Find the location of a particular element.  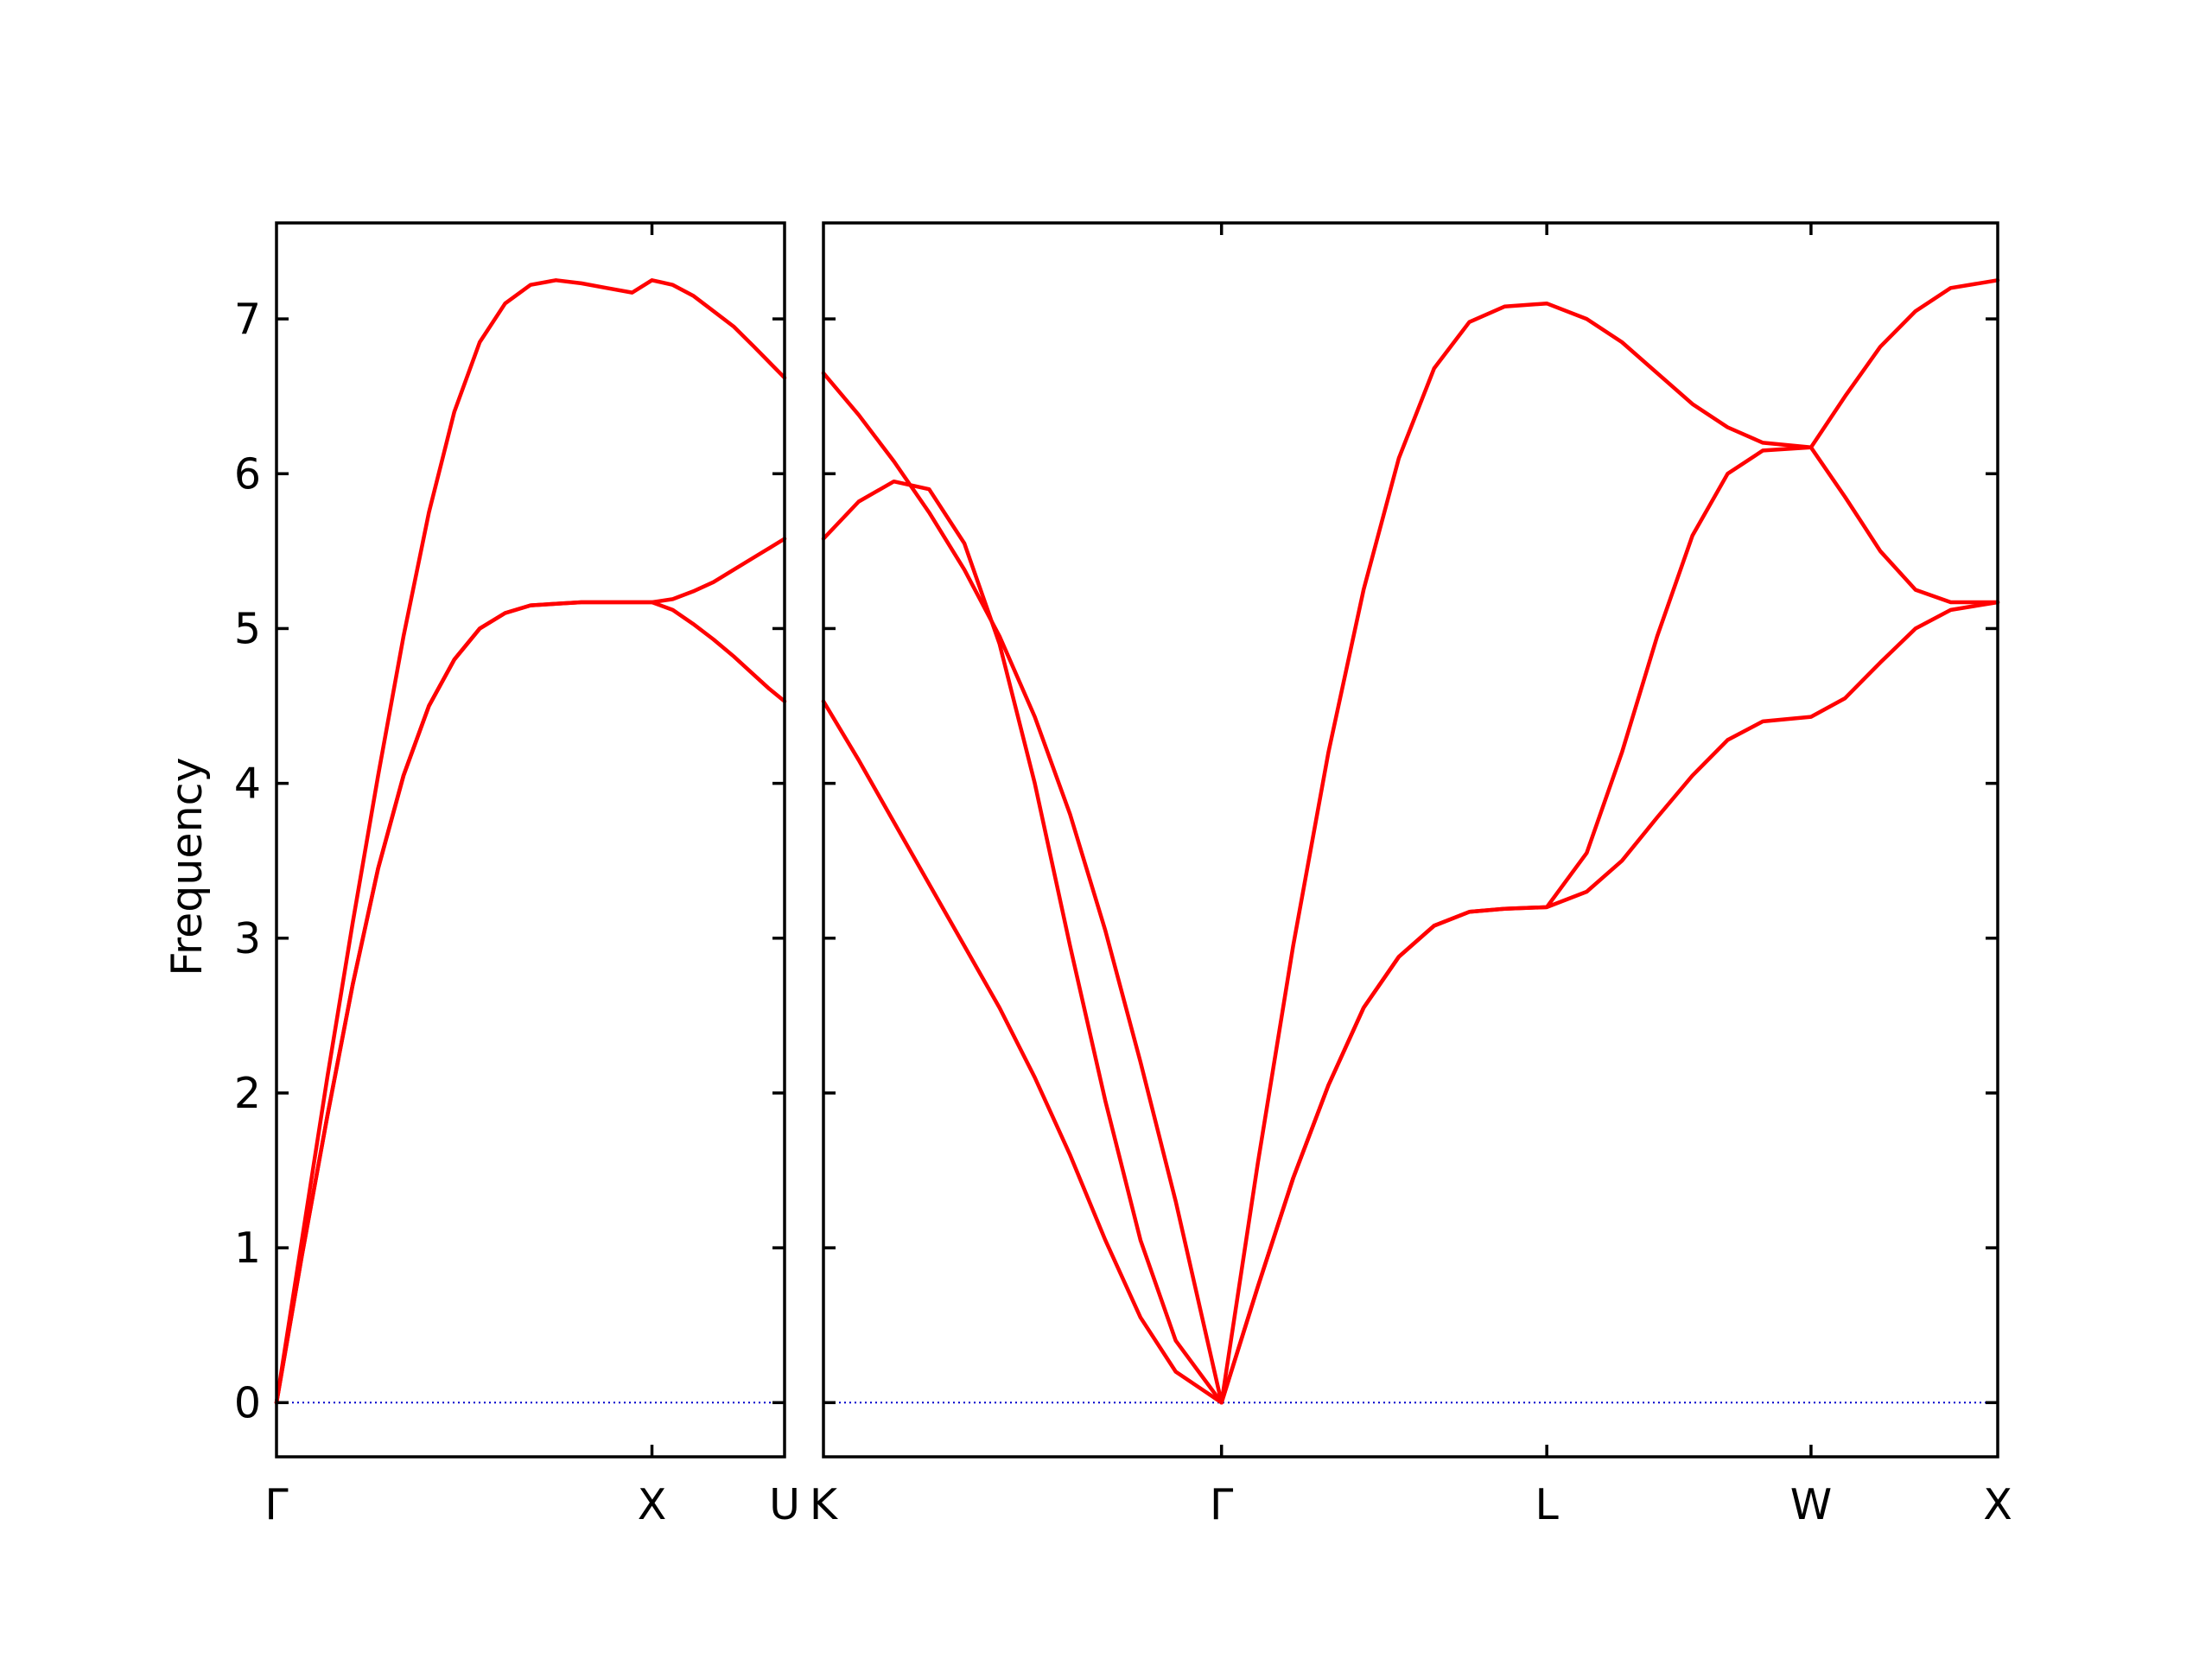

y-tick-label: 4 is located at coordinates (247, 784).